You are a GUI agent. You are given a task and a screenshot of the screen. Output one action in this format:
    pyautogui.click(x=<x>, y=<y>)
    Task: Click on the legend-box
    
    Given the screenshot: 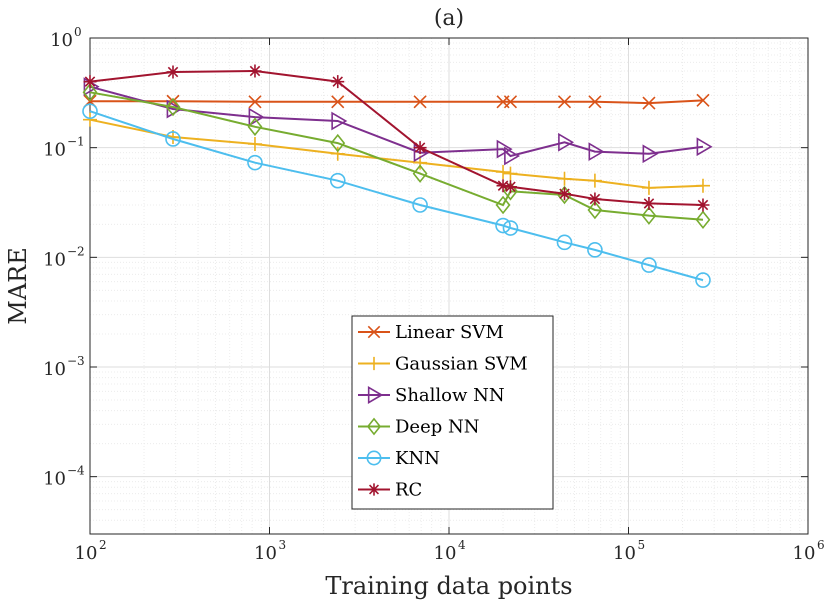 What is the action you would take?
    pyautogui.click(x=452, y=412)
    